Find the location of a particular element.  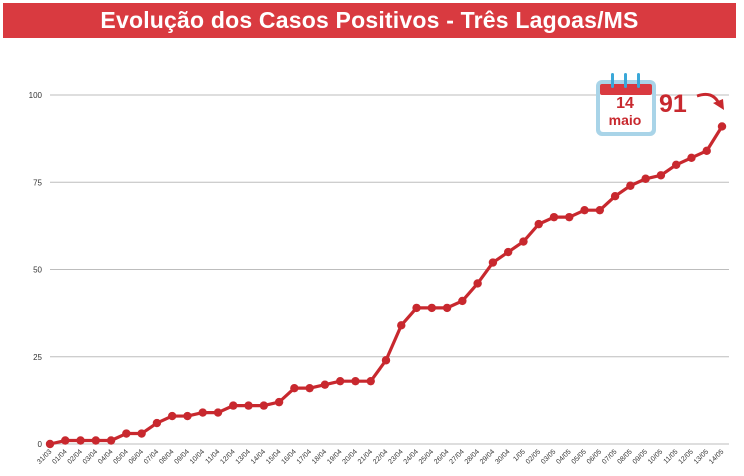

x-tick-label: 16/04 is located at coordinates (288, 456).